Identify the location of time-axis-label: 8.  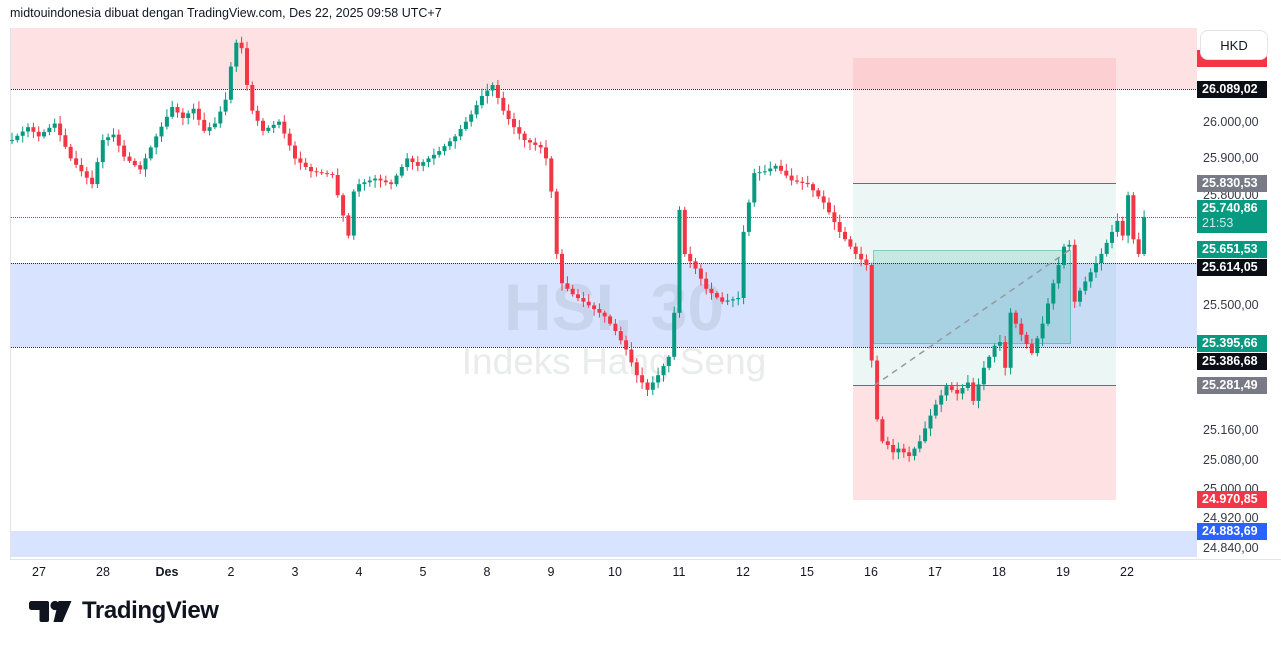
(487, 572).